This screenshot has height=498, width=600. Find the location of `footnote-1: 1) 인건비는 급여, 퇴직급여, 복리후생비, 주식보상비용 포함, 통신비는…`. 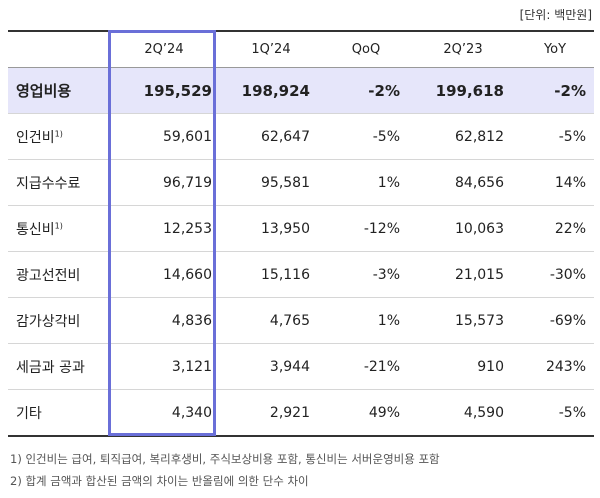

footnote-1: 1) 인건비는 급여, 퇴직급여, 복리후생비, 주식보상비용 포함, 통신비는… is located at coordinates (225, 459).